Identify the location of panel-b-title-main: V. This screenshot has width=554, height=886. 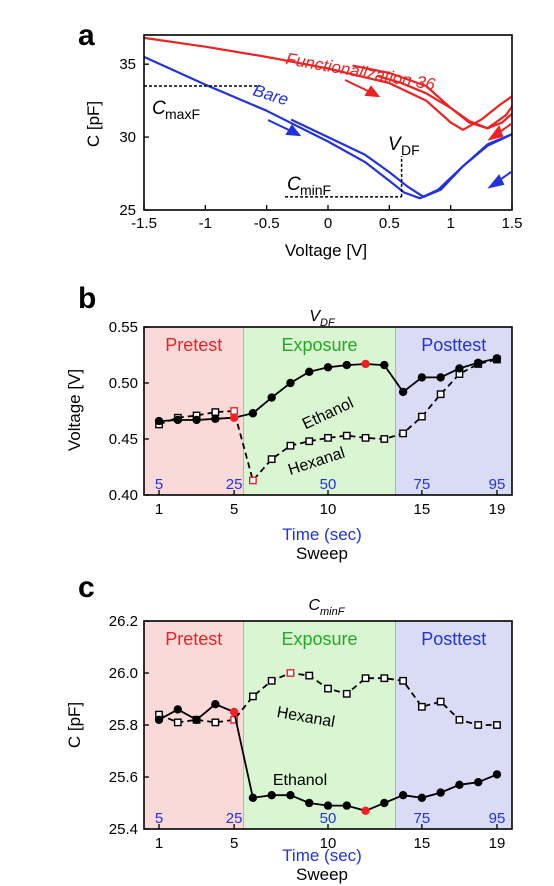
(315, 316).